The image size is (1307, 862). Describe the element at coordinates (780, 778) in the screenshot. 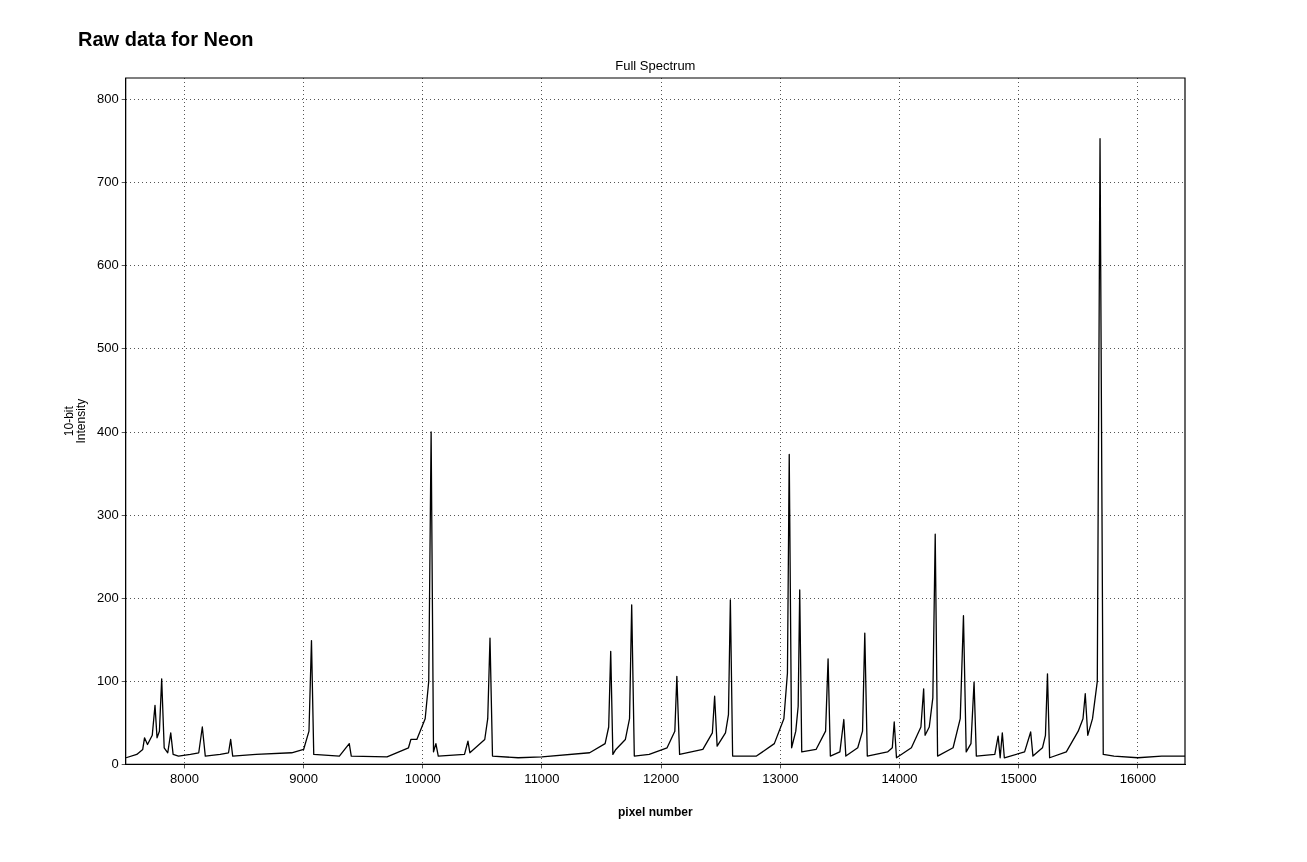

I see `x-tick-label: 13000` at that location.